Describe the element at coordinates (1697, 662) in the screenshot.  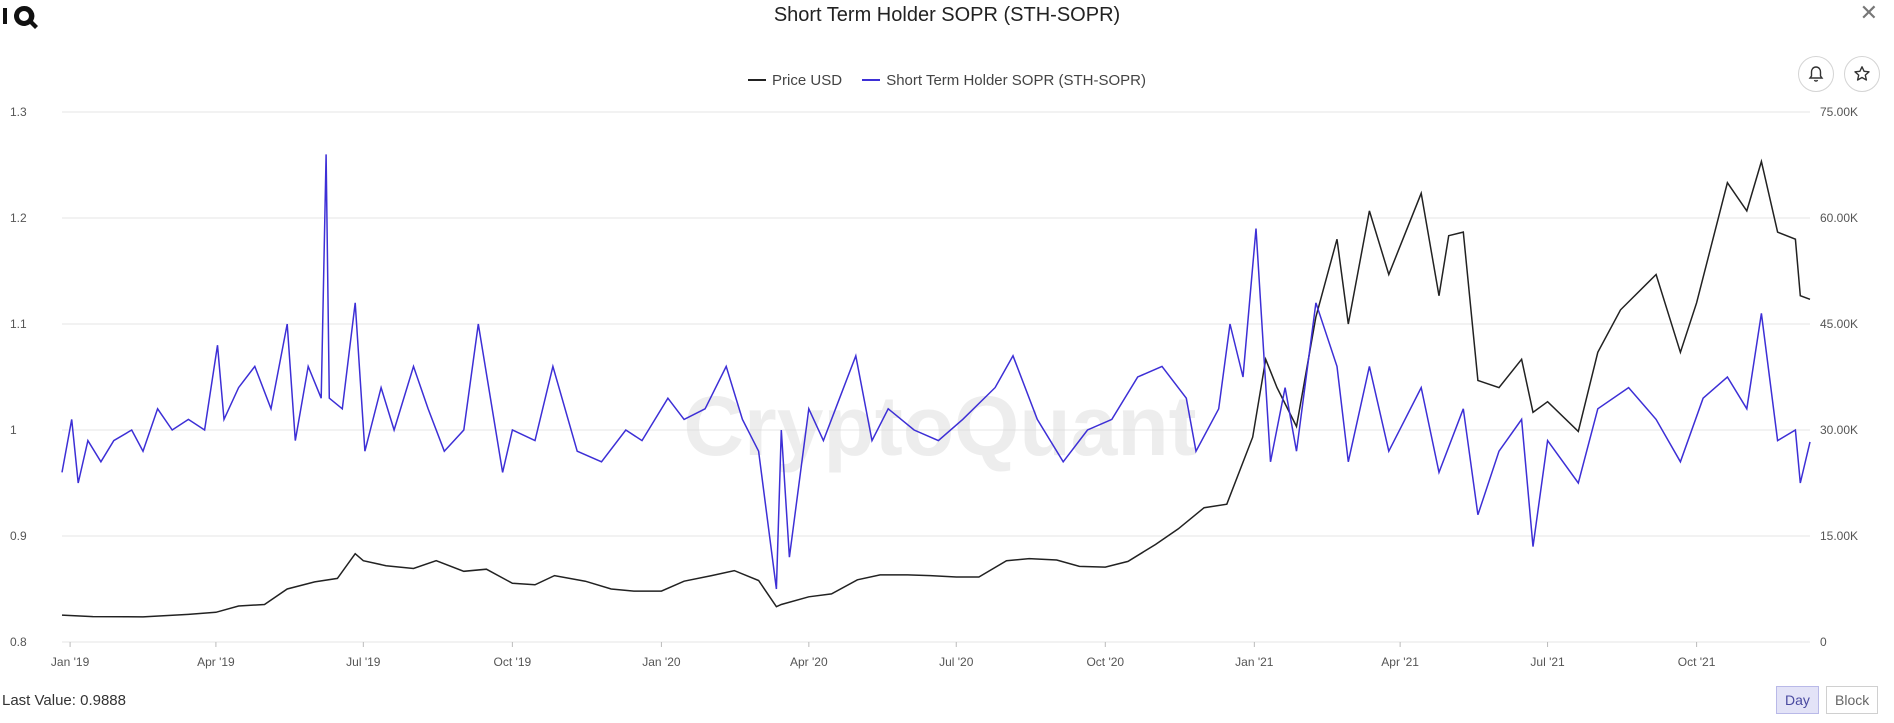
I see `x-tick-label: Oct '21` at that location.